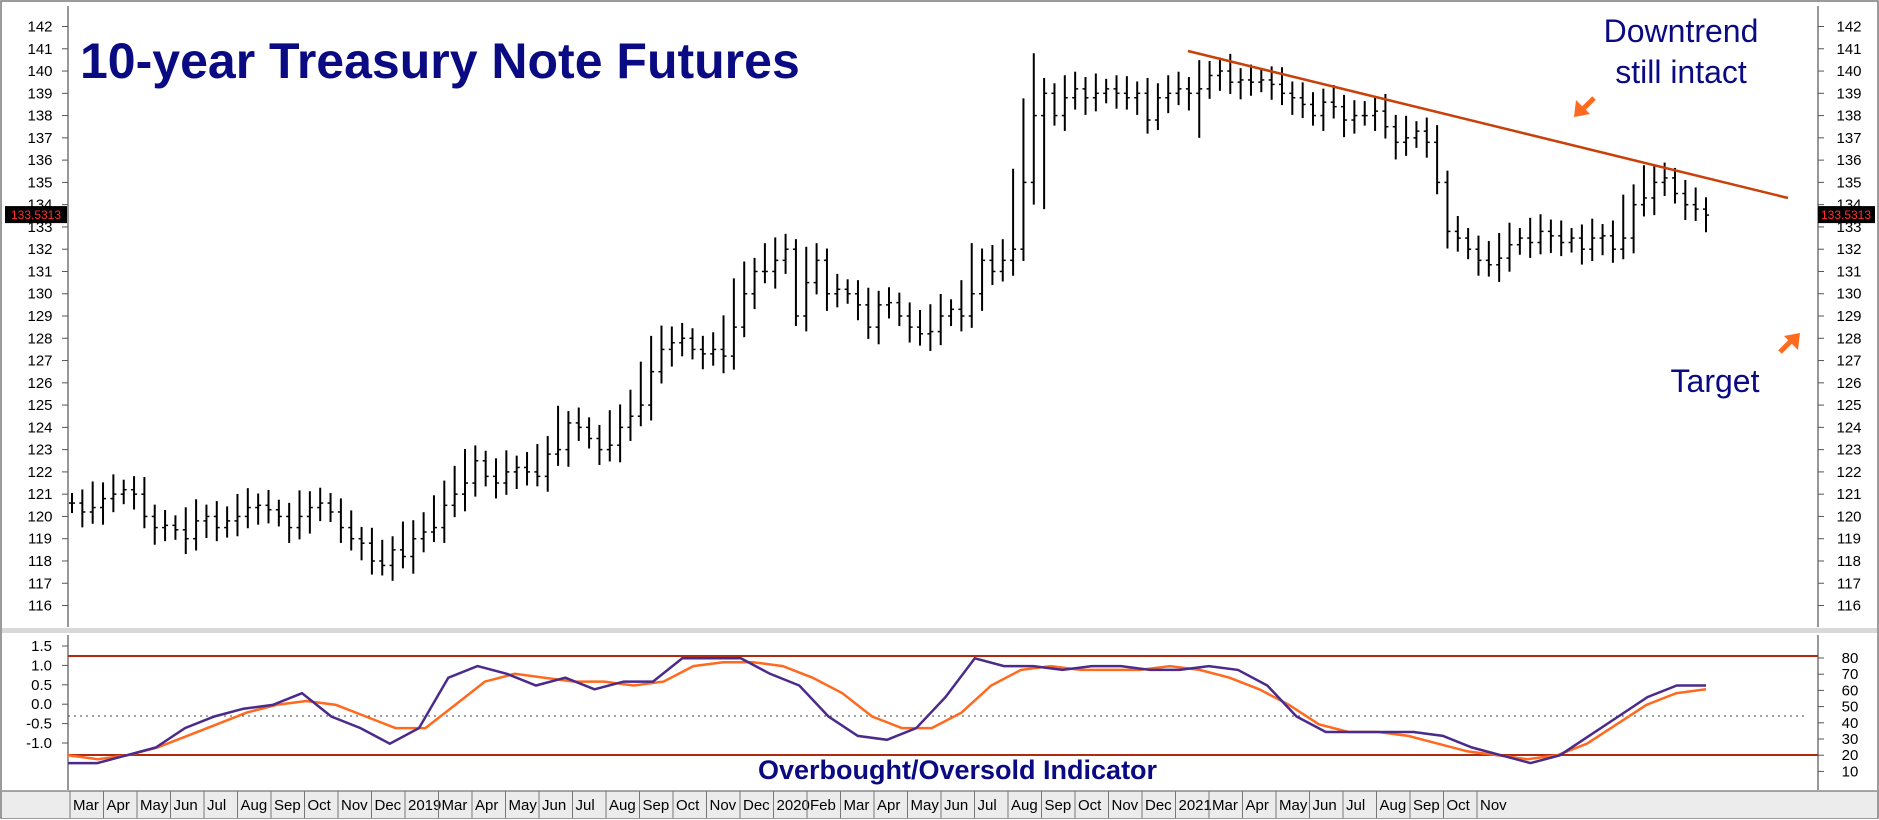  I want to click on month-label: Apr, so click(486, 805).